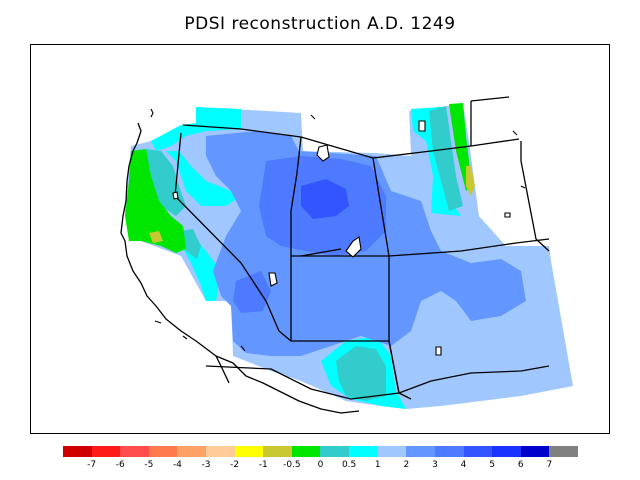 This screenshot has width=640, height=480. What do you see at coordinates (438, 351) in the screenshot?
I see `lake-elephant` at bounding box center [438, 351].